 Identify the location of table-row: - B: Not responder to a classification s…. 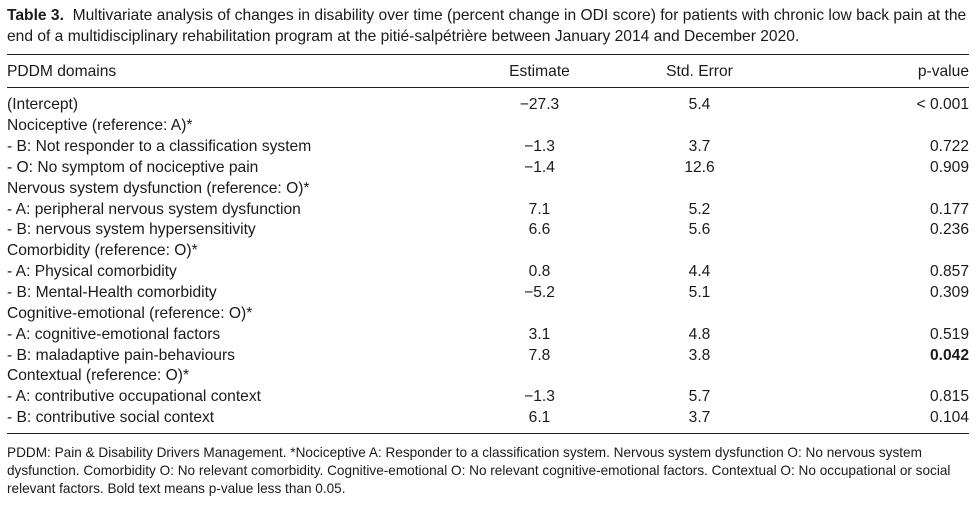
(488, 147).